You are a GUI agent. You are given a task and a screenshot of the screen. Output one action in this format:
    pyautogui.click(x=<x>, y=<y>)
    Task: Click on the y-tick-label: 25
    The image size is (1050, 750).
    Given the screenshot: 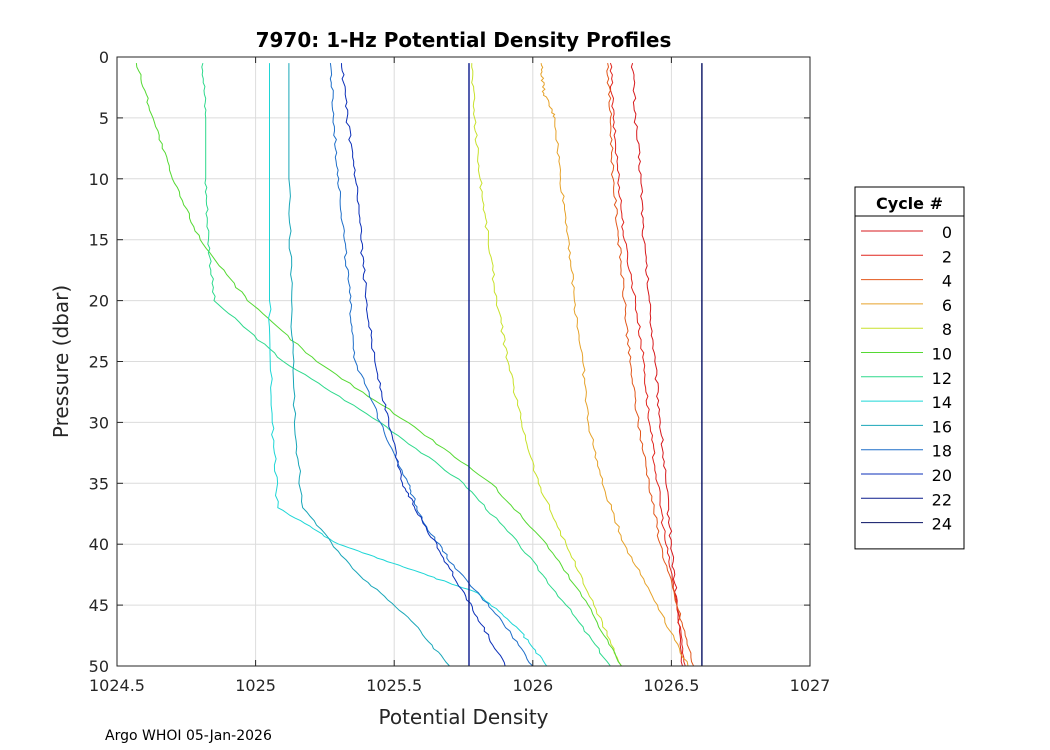 What is the action you would take?
    pyautogui.click(x=99, y=362)
    